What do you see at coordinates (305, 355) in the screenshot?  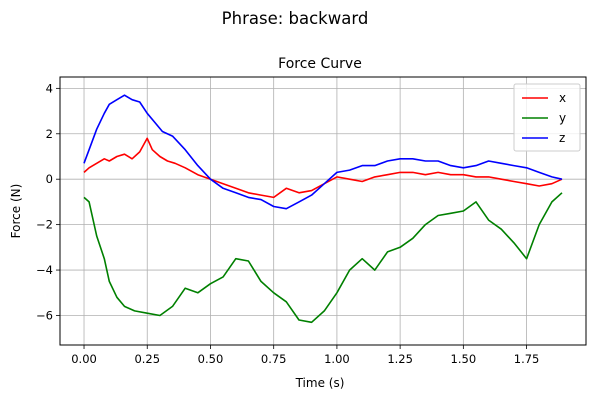 I see `x-axis-ticks: 0.00 0.25 0.50 0.75 1.00 1.25 1.50 1.75` at bounding box center [305, 355].